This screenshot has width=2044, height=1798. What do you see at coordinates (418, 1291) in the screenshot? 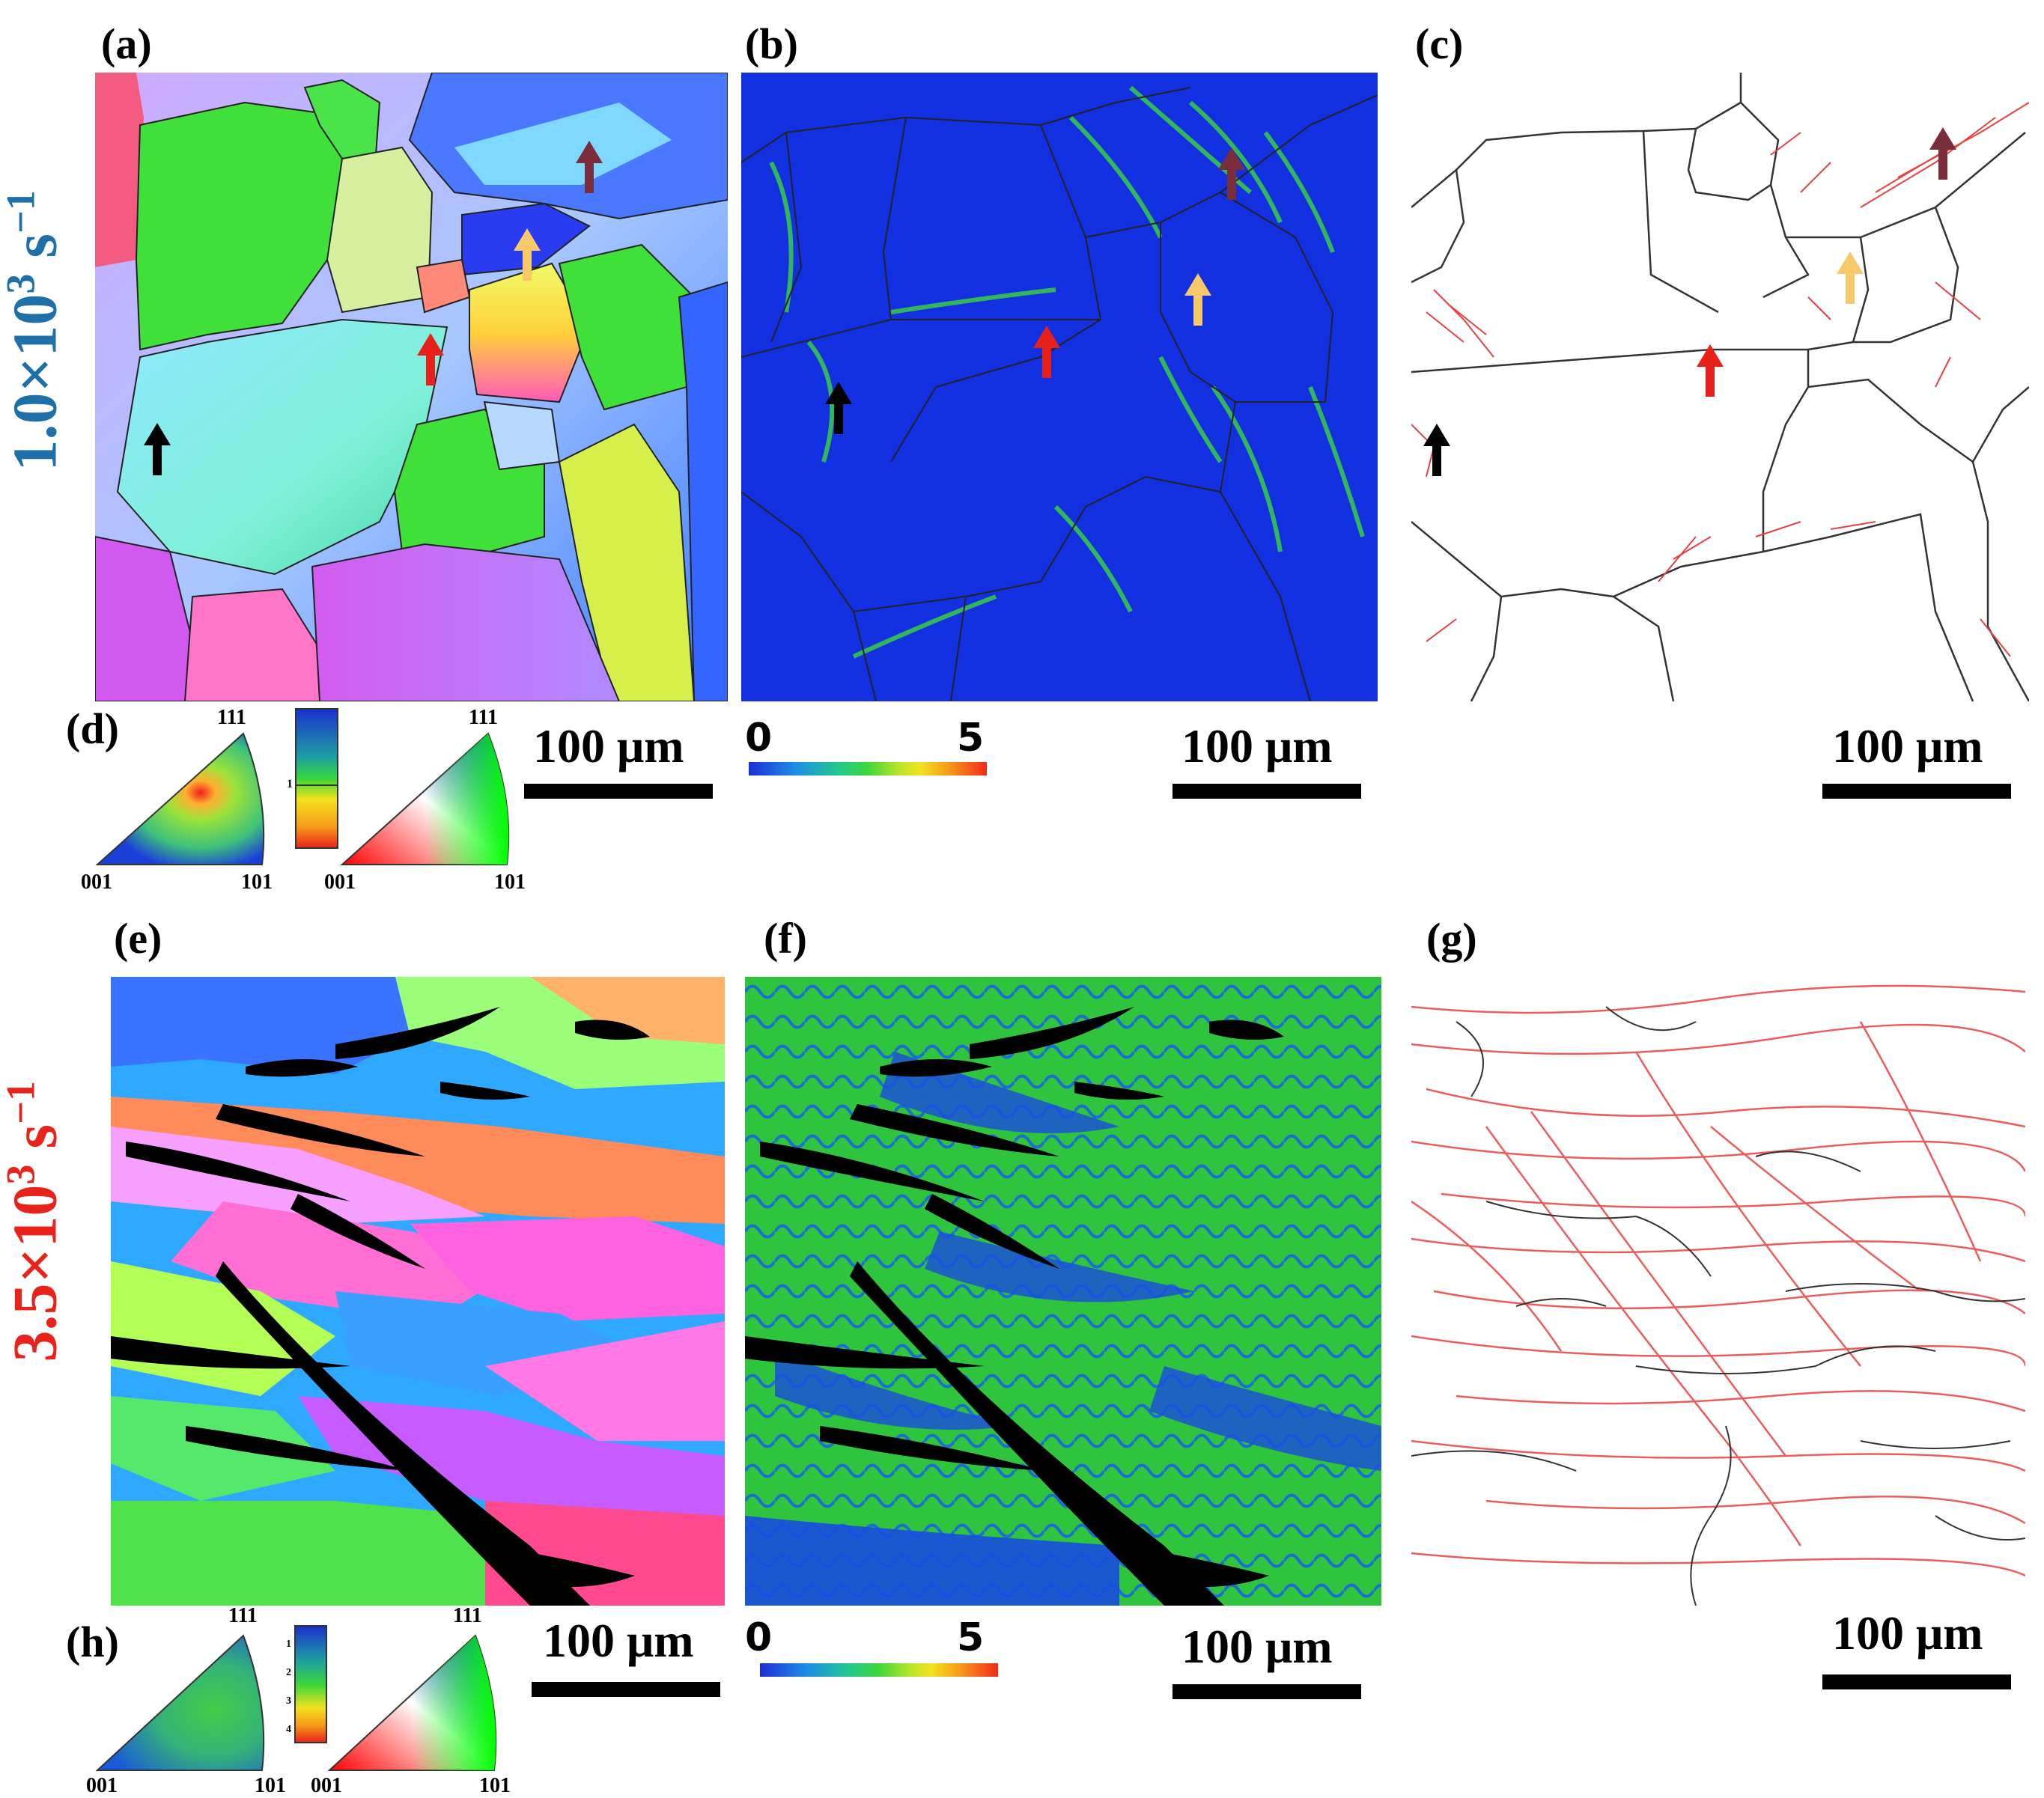
I see `ipf-orientation-map-e` at bounding box center [418, 1291].